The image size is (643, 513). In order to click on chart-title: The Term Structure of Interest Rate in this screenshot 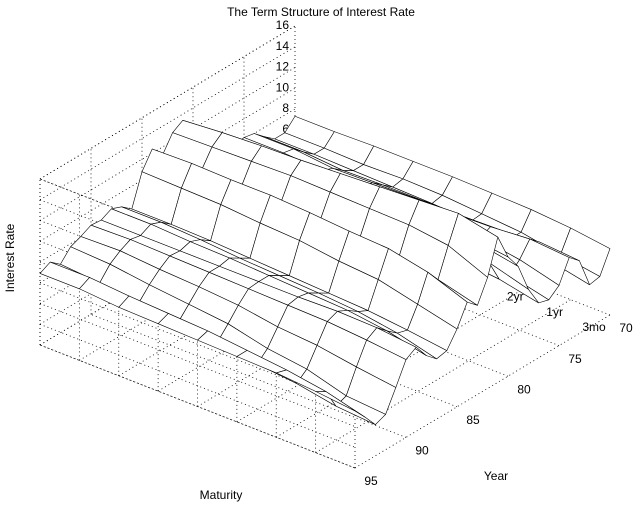, I will do `click(321, 12)`.